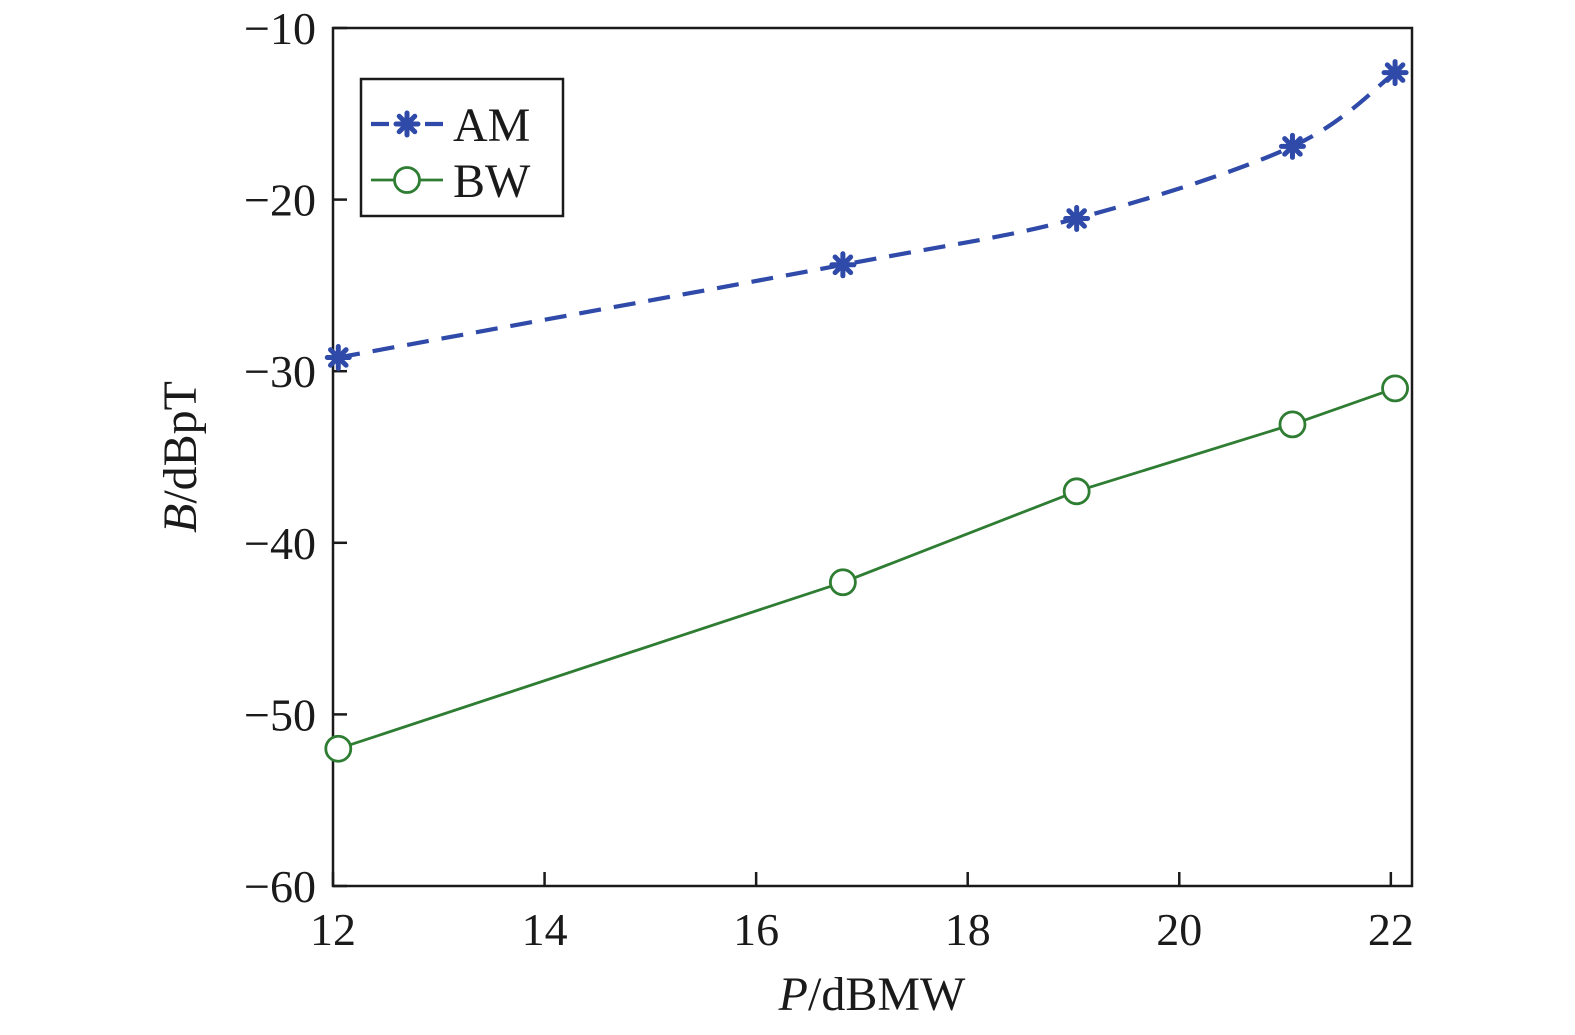 The height and width of the screenshot is (1035, 1575). I want to click on x-axis-title: P/dBMW, so click(872, 994).